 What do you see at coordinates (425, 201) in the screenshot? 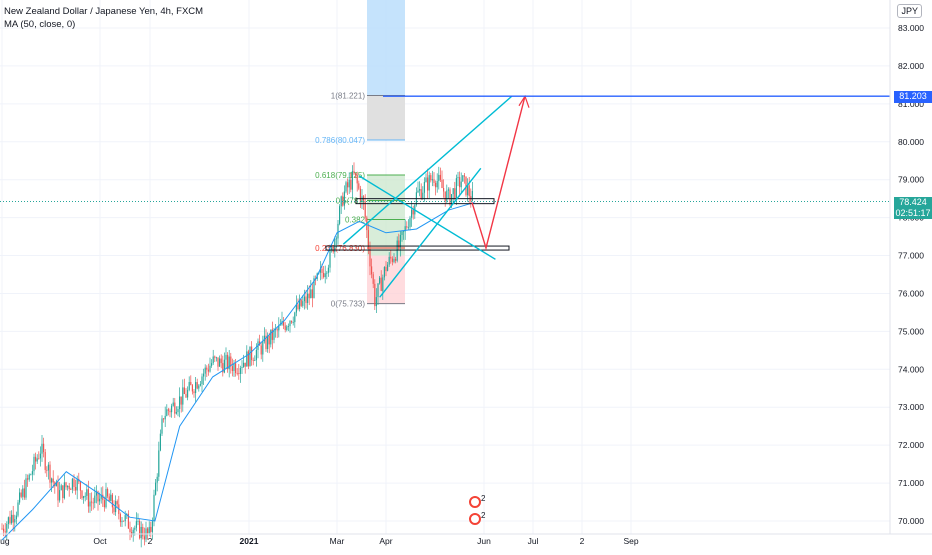
I see `resistance-zone` at bounding box center [425, 201].